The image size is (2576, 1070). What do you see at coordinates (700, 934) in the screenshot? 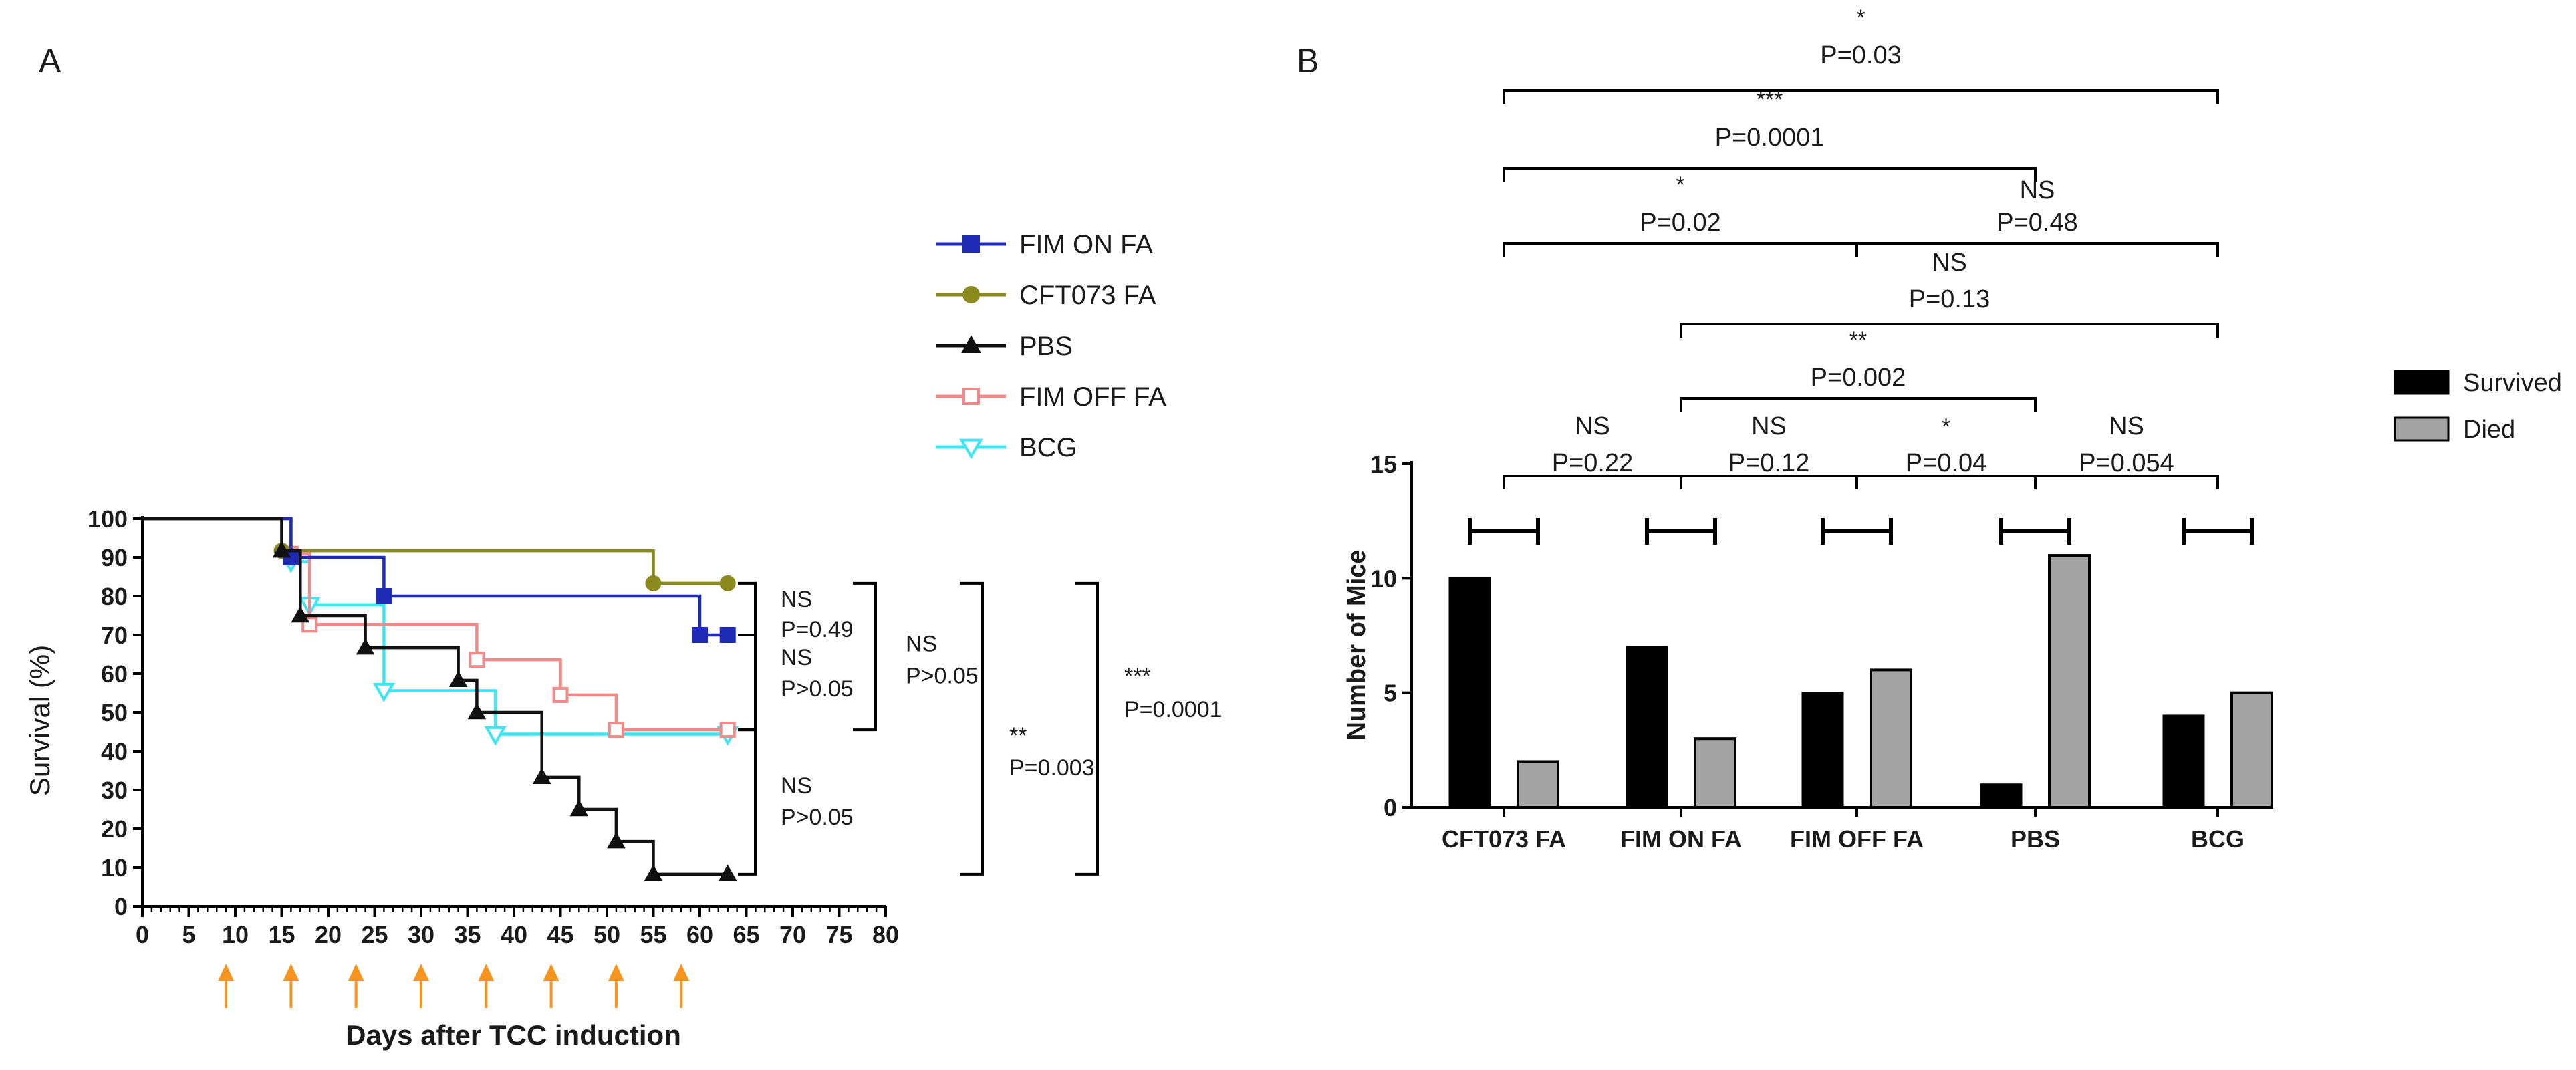
I see `x-tick-label: 60` at bounding box center [700, 934].